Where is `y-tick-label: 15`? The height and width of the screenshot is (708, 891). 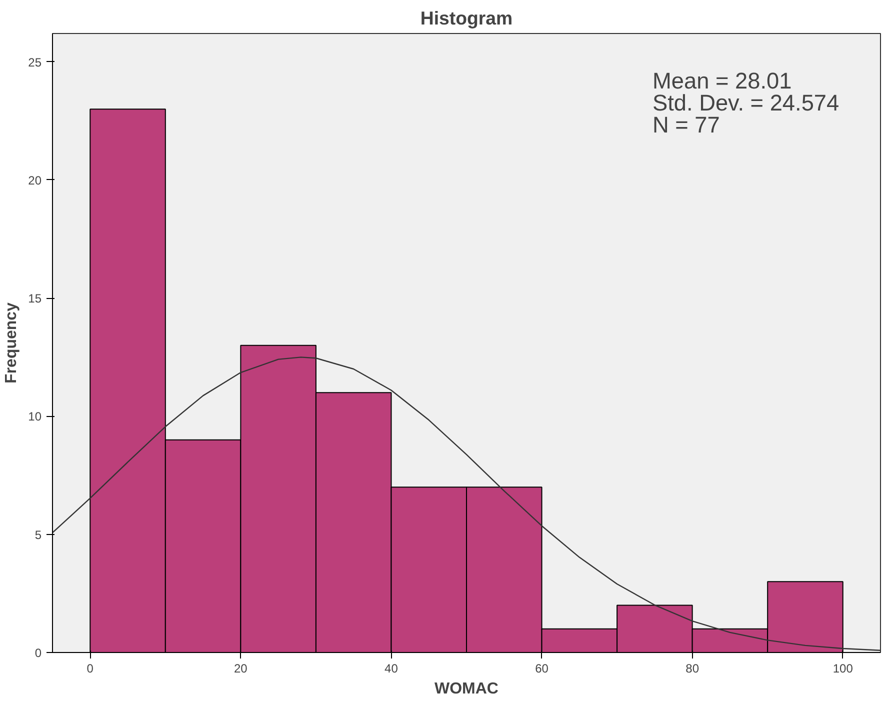
y-tick-label: 15 is located at coordinates (35, 299).